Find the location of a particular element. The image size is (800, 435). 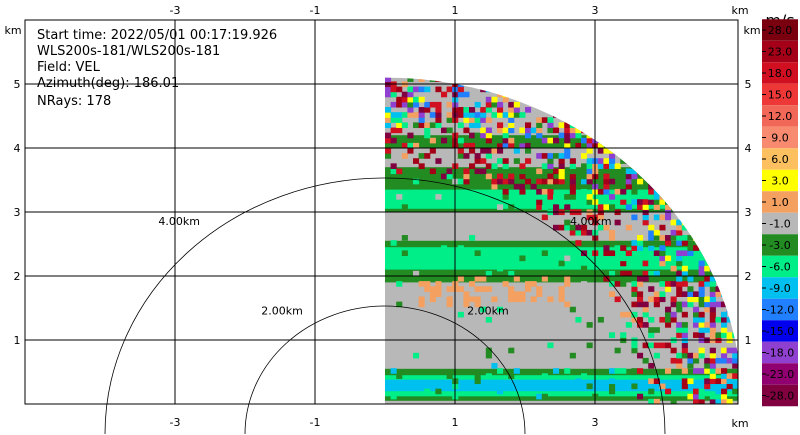

colorbar-label: -9.0 is located at coordinates (779, 288).